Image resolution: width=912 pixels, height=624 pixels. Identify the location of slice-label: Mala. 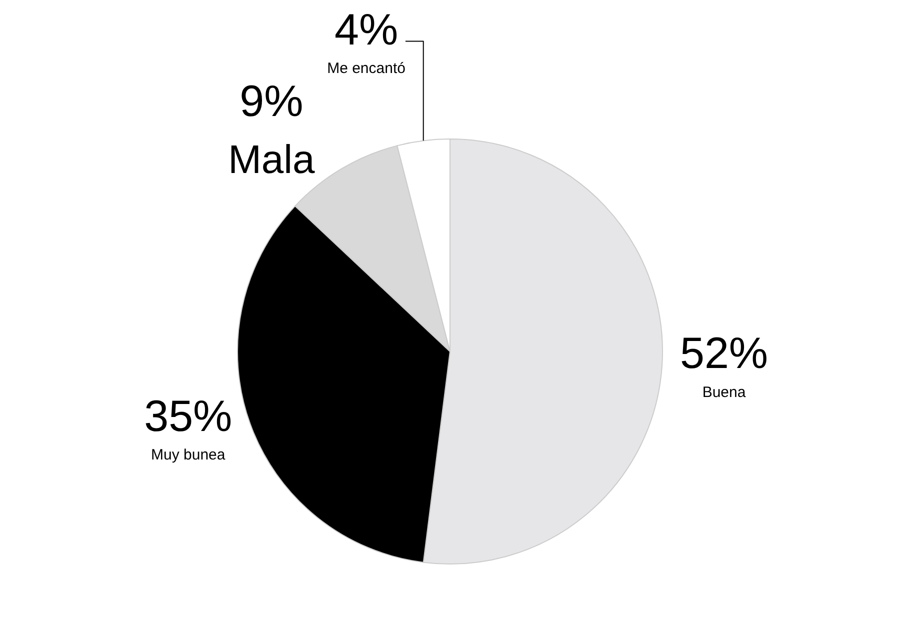
(272, 160).